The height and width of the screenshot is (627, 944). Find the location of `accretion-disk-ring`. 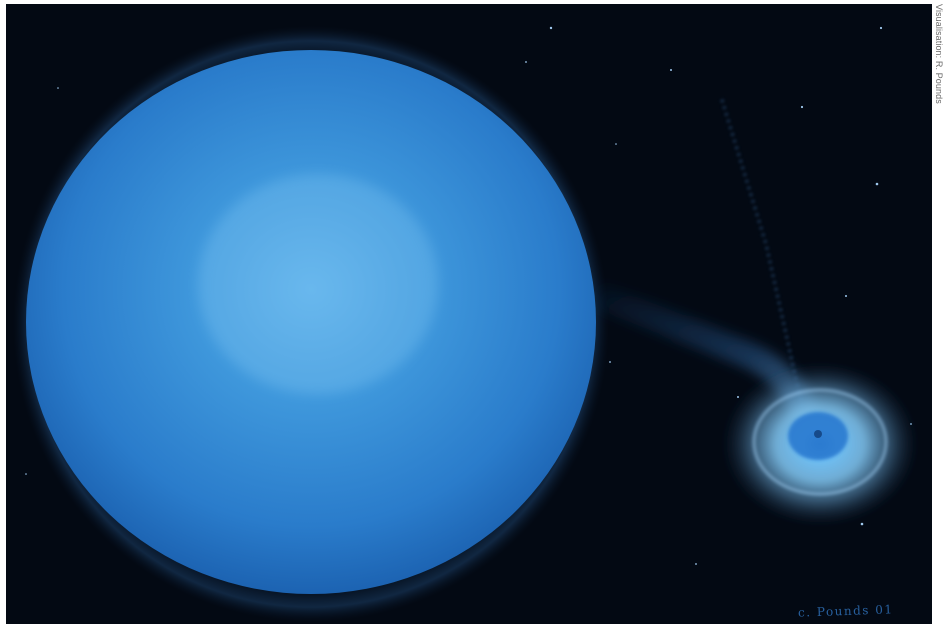

accretion-disk-ring is located at coordinates (820, 442).